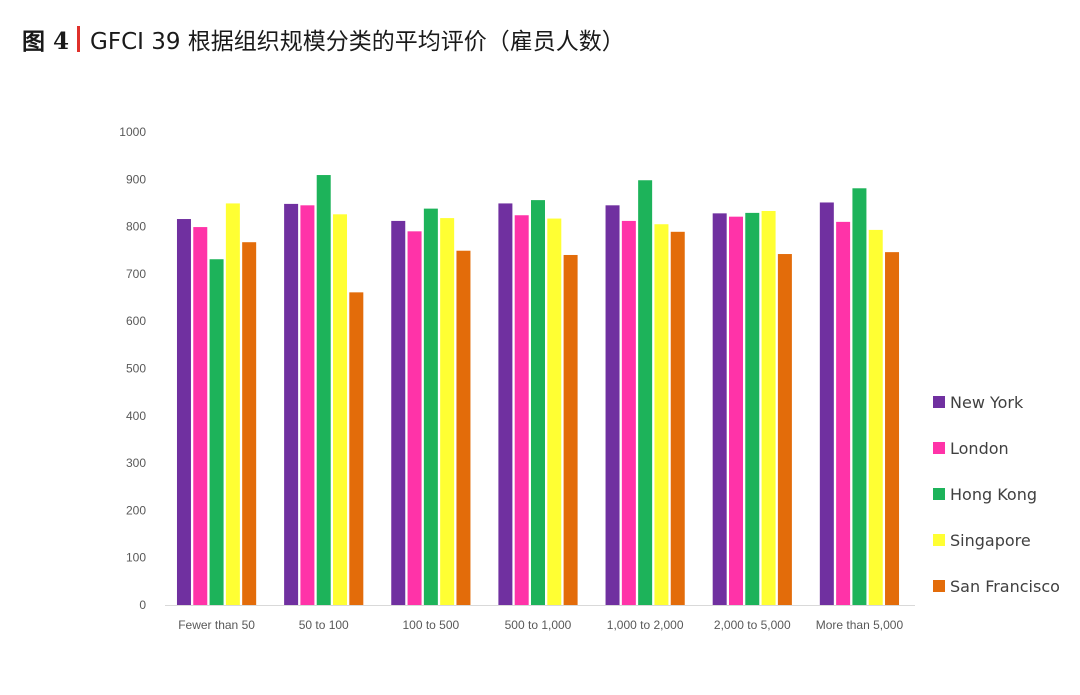 This screenshot has height=695, width=1080. Describe the element at coordinates (136, 274) in the screenshot. I see `y-tick-label: 700` at that location.